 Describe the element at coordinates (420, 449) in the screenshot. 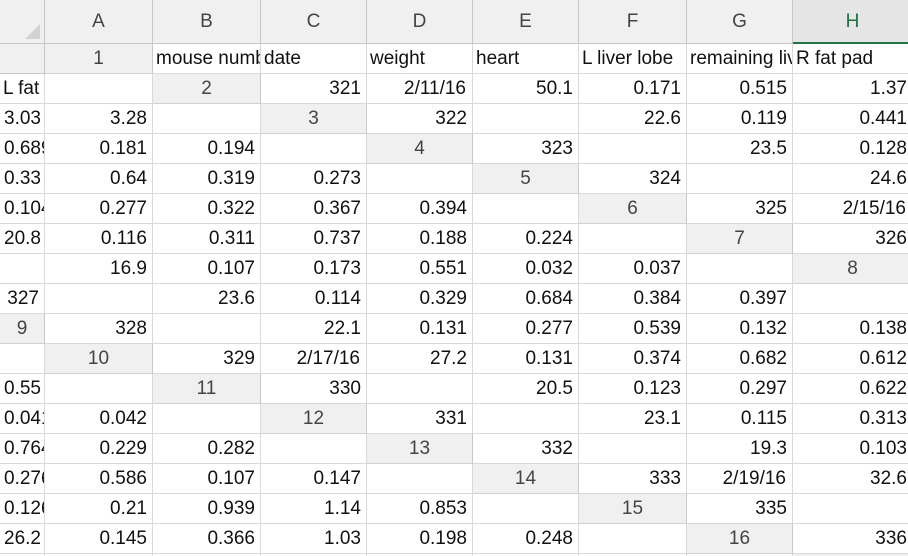

I see `row-header: 13` at that location.